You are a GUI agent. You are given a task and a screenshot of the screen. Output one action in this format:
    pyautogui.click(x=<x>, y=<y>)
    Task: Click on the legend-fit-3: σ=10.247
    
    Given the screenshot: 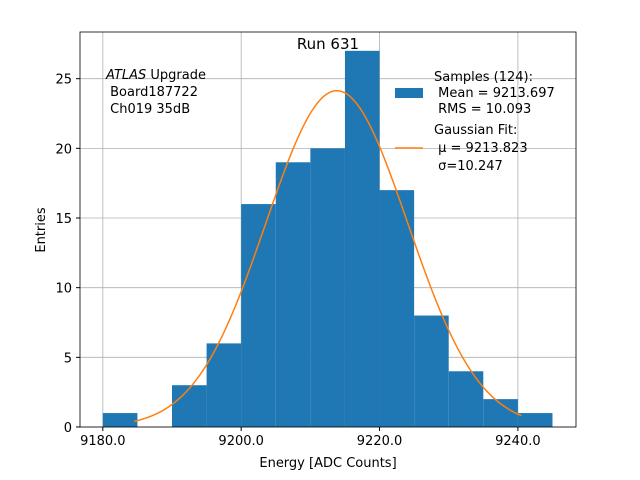 What is the action you would take?
    pyautogui.click(x=468, y=166)
    